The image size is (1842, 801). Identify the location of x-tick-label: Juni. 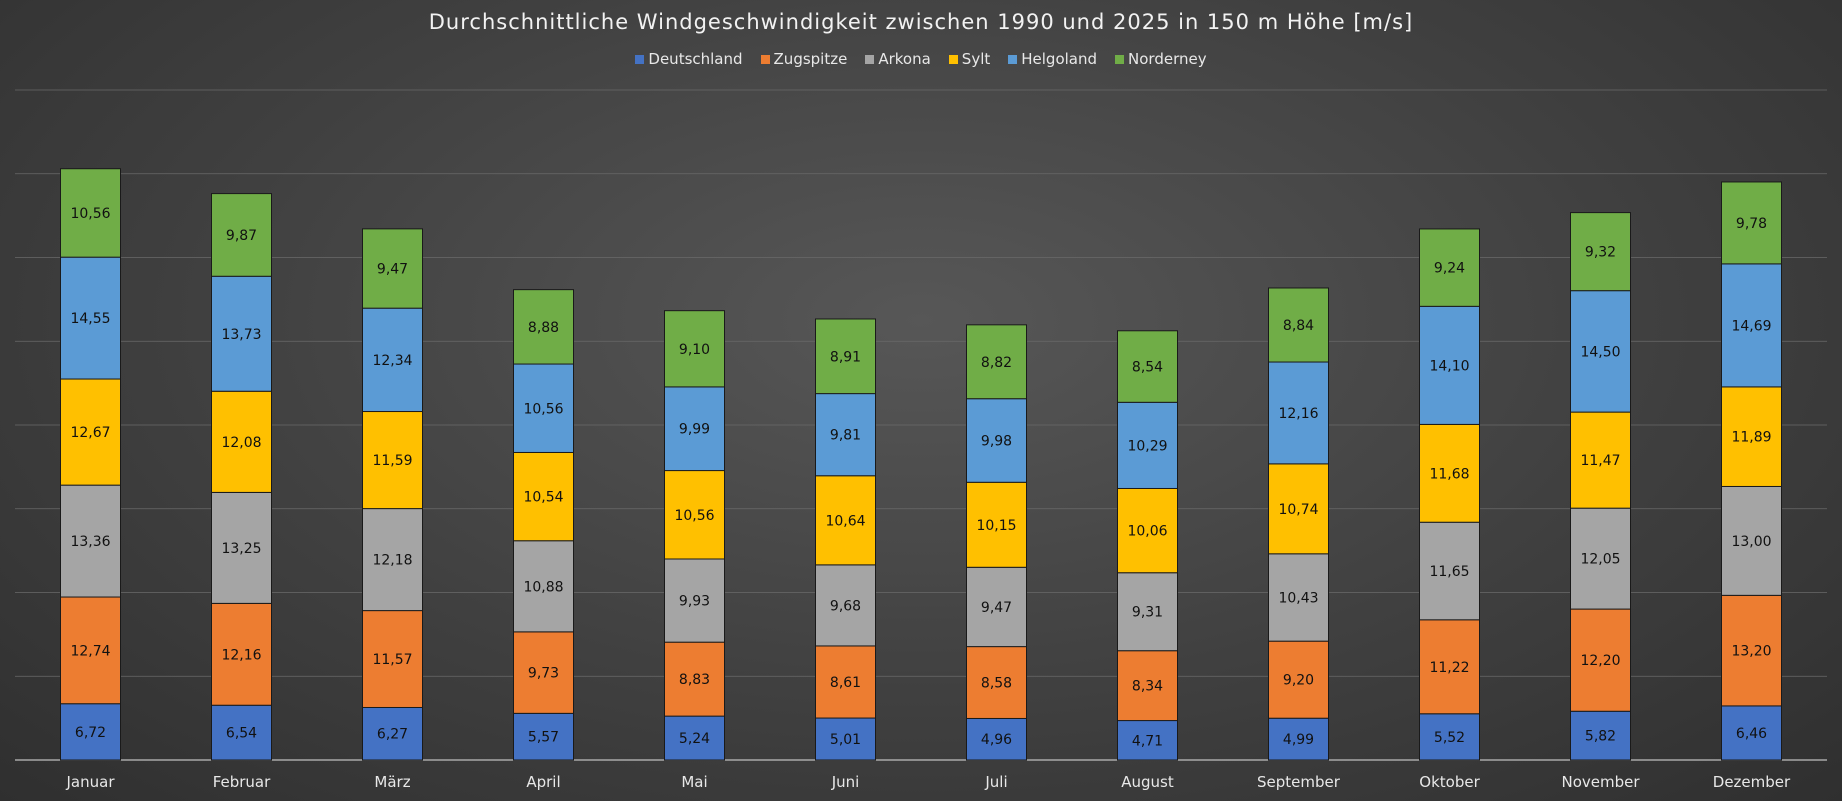
(845, 782).